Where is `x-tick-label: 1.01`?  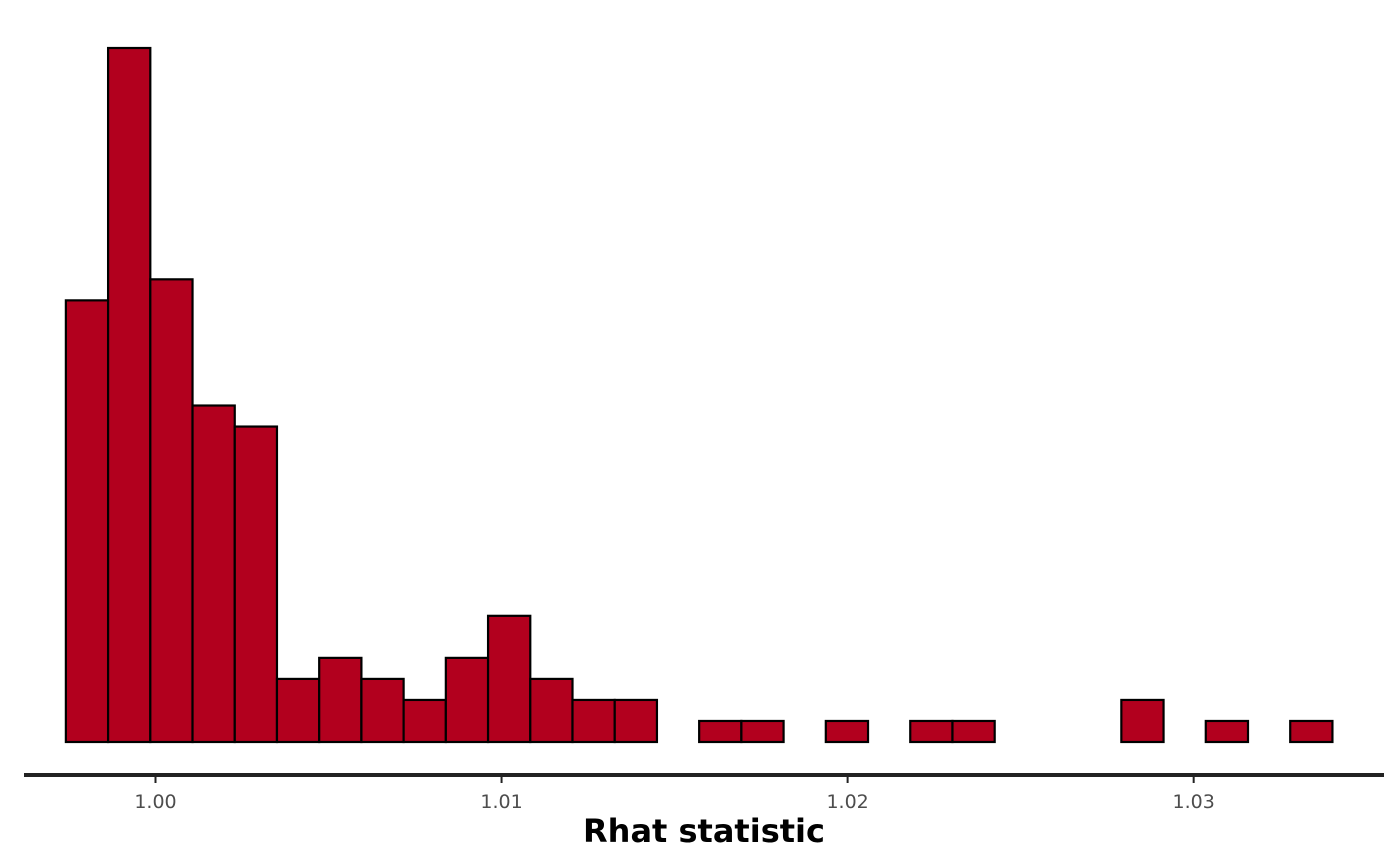 x-tick-label: 1.01 is located at coordinates (501, 802).